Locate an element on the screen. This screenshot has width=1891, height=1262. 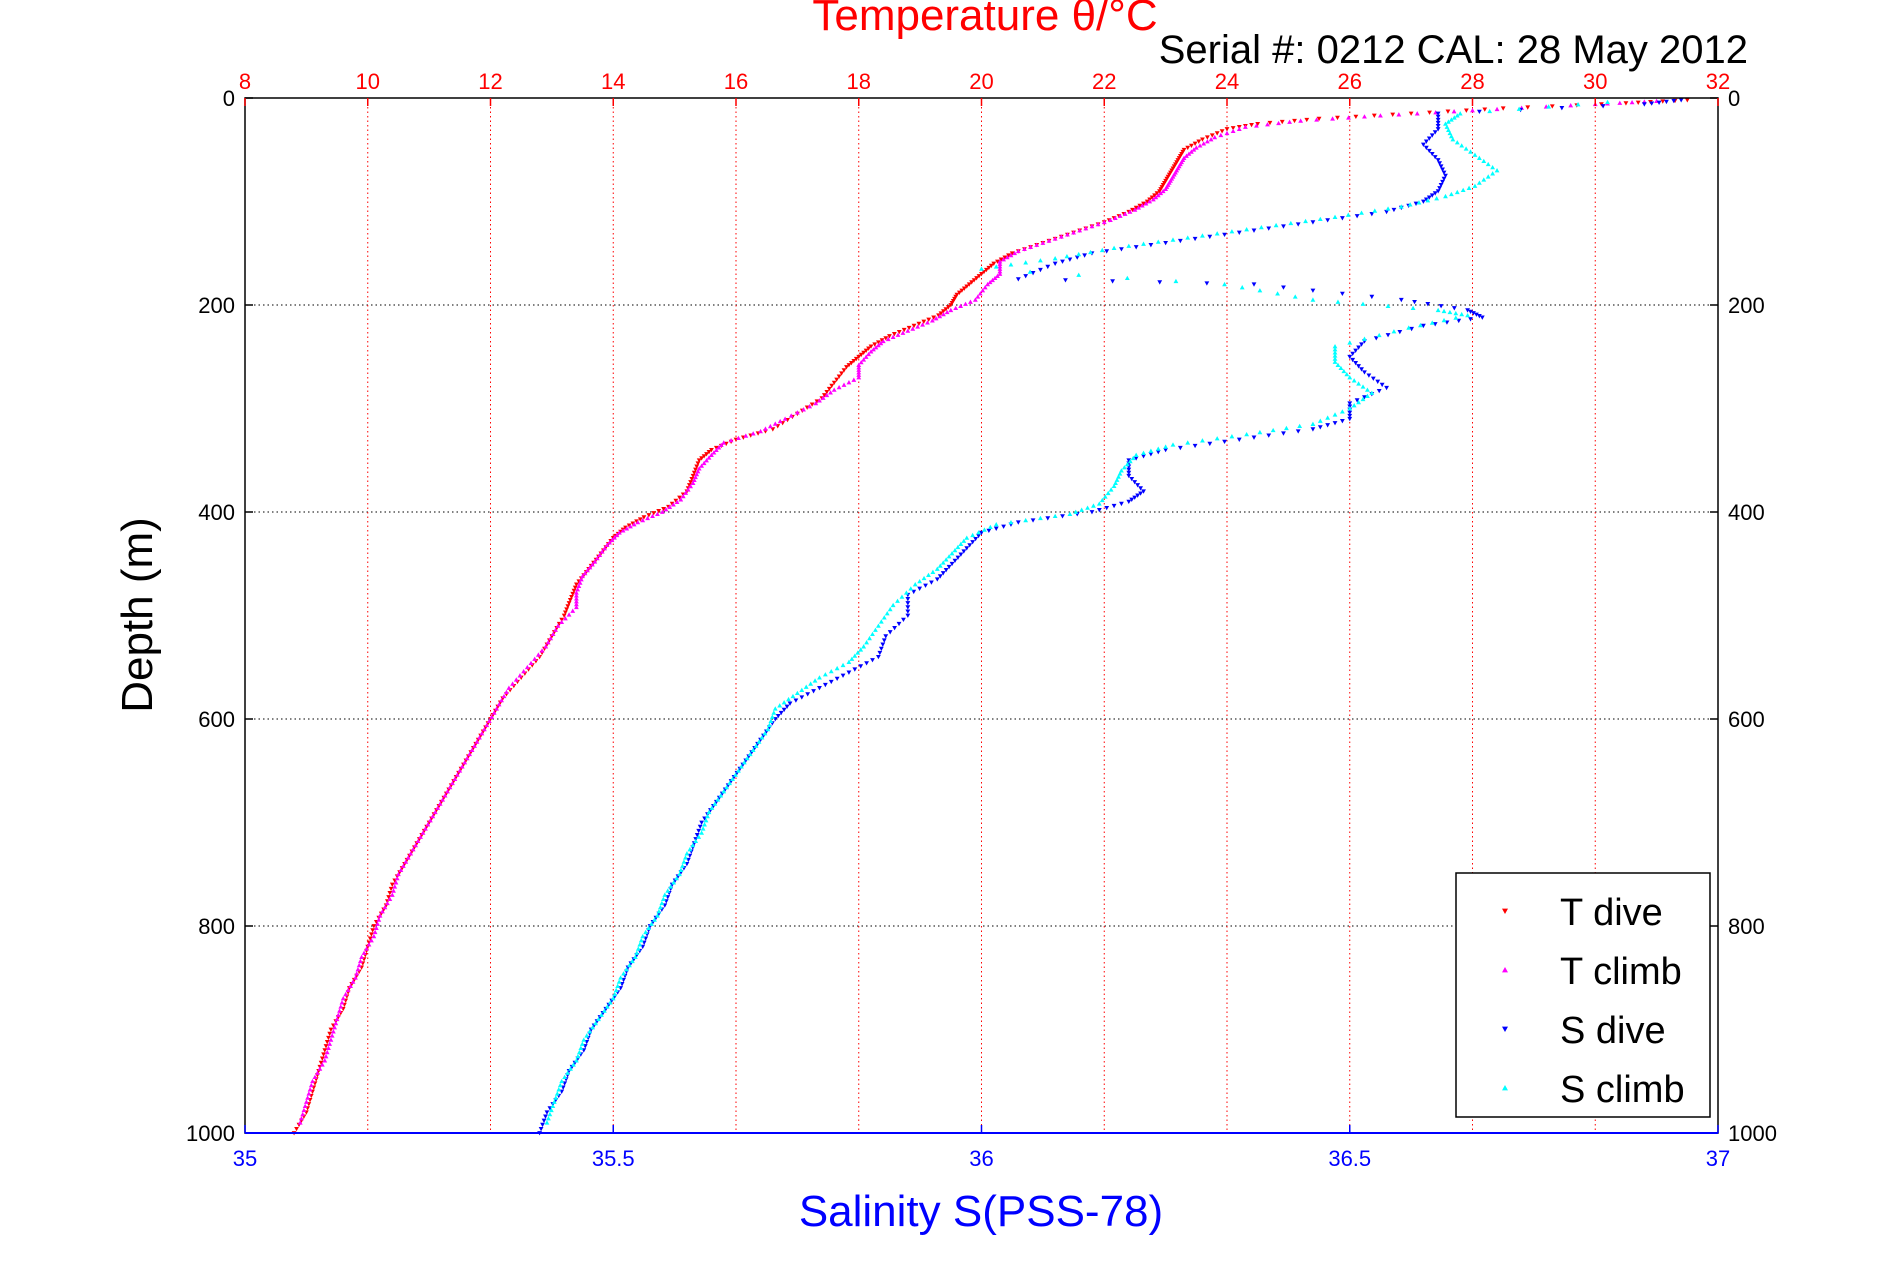
x-top-tick-label: 28 is located at coordinates (1472, 81).